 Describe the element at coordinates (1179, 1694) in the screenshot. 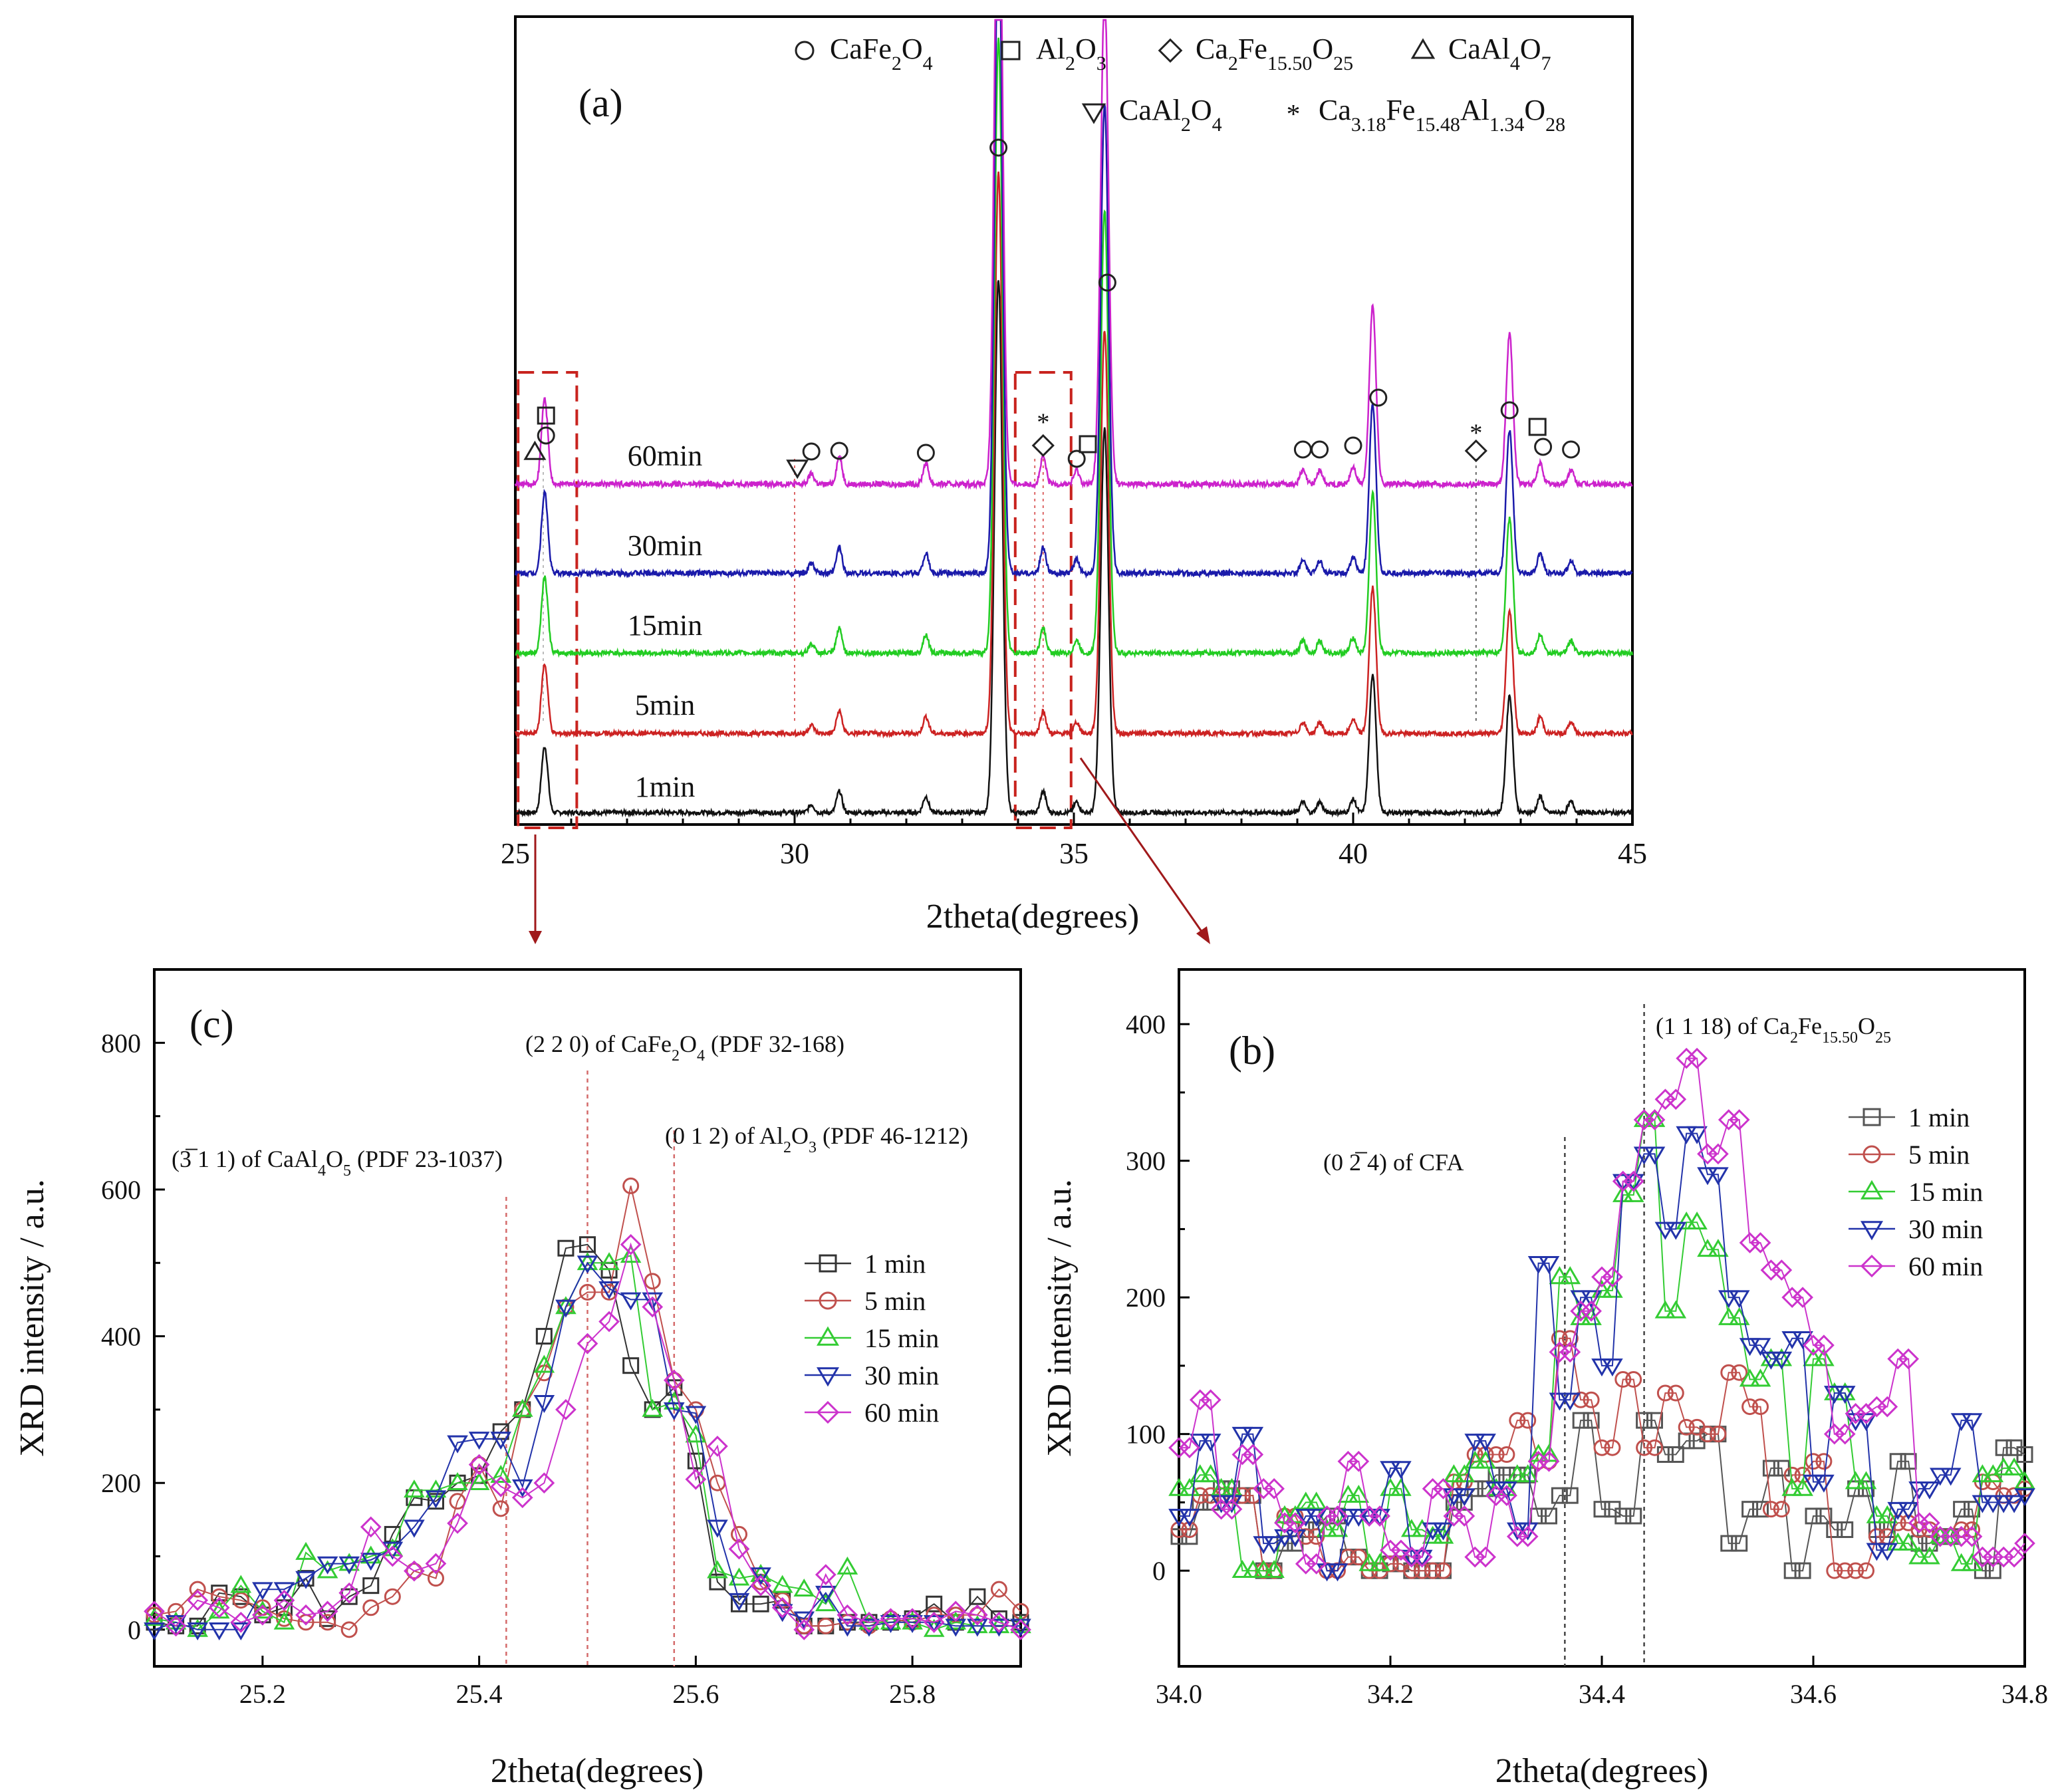

I see `panel-b-x-tick-label: 34.0` at that location.